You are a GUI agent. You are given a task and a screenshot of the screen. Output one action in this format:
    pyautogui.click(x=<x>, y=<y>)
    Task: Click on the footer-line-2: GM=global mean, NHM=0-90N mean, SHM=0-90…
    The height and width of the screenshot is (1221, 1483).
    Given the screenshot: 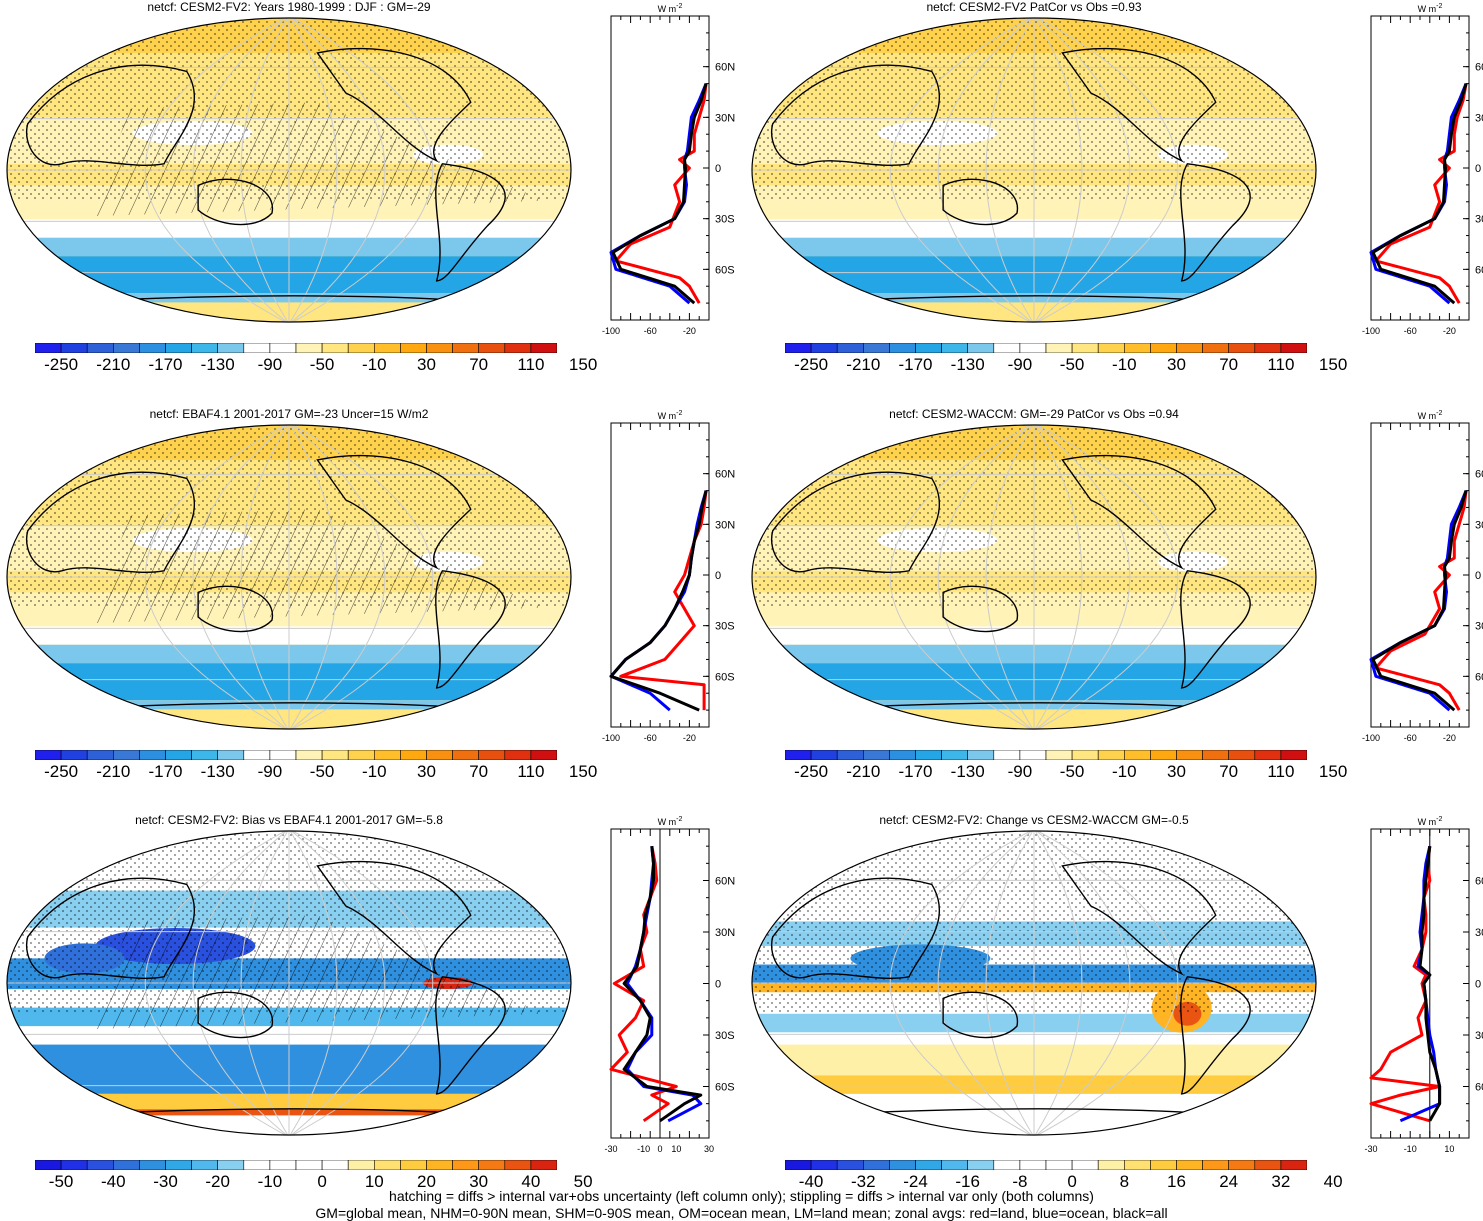 What is the action you would take?
    pyautogui.click(x=741, y=1213)
    